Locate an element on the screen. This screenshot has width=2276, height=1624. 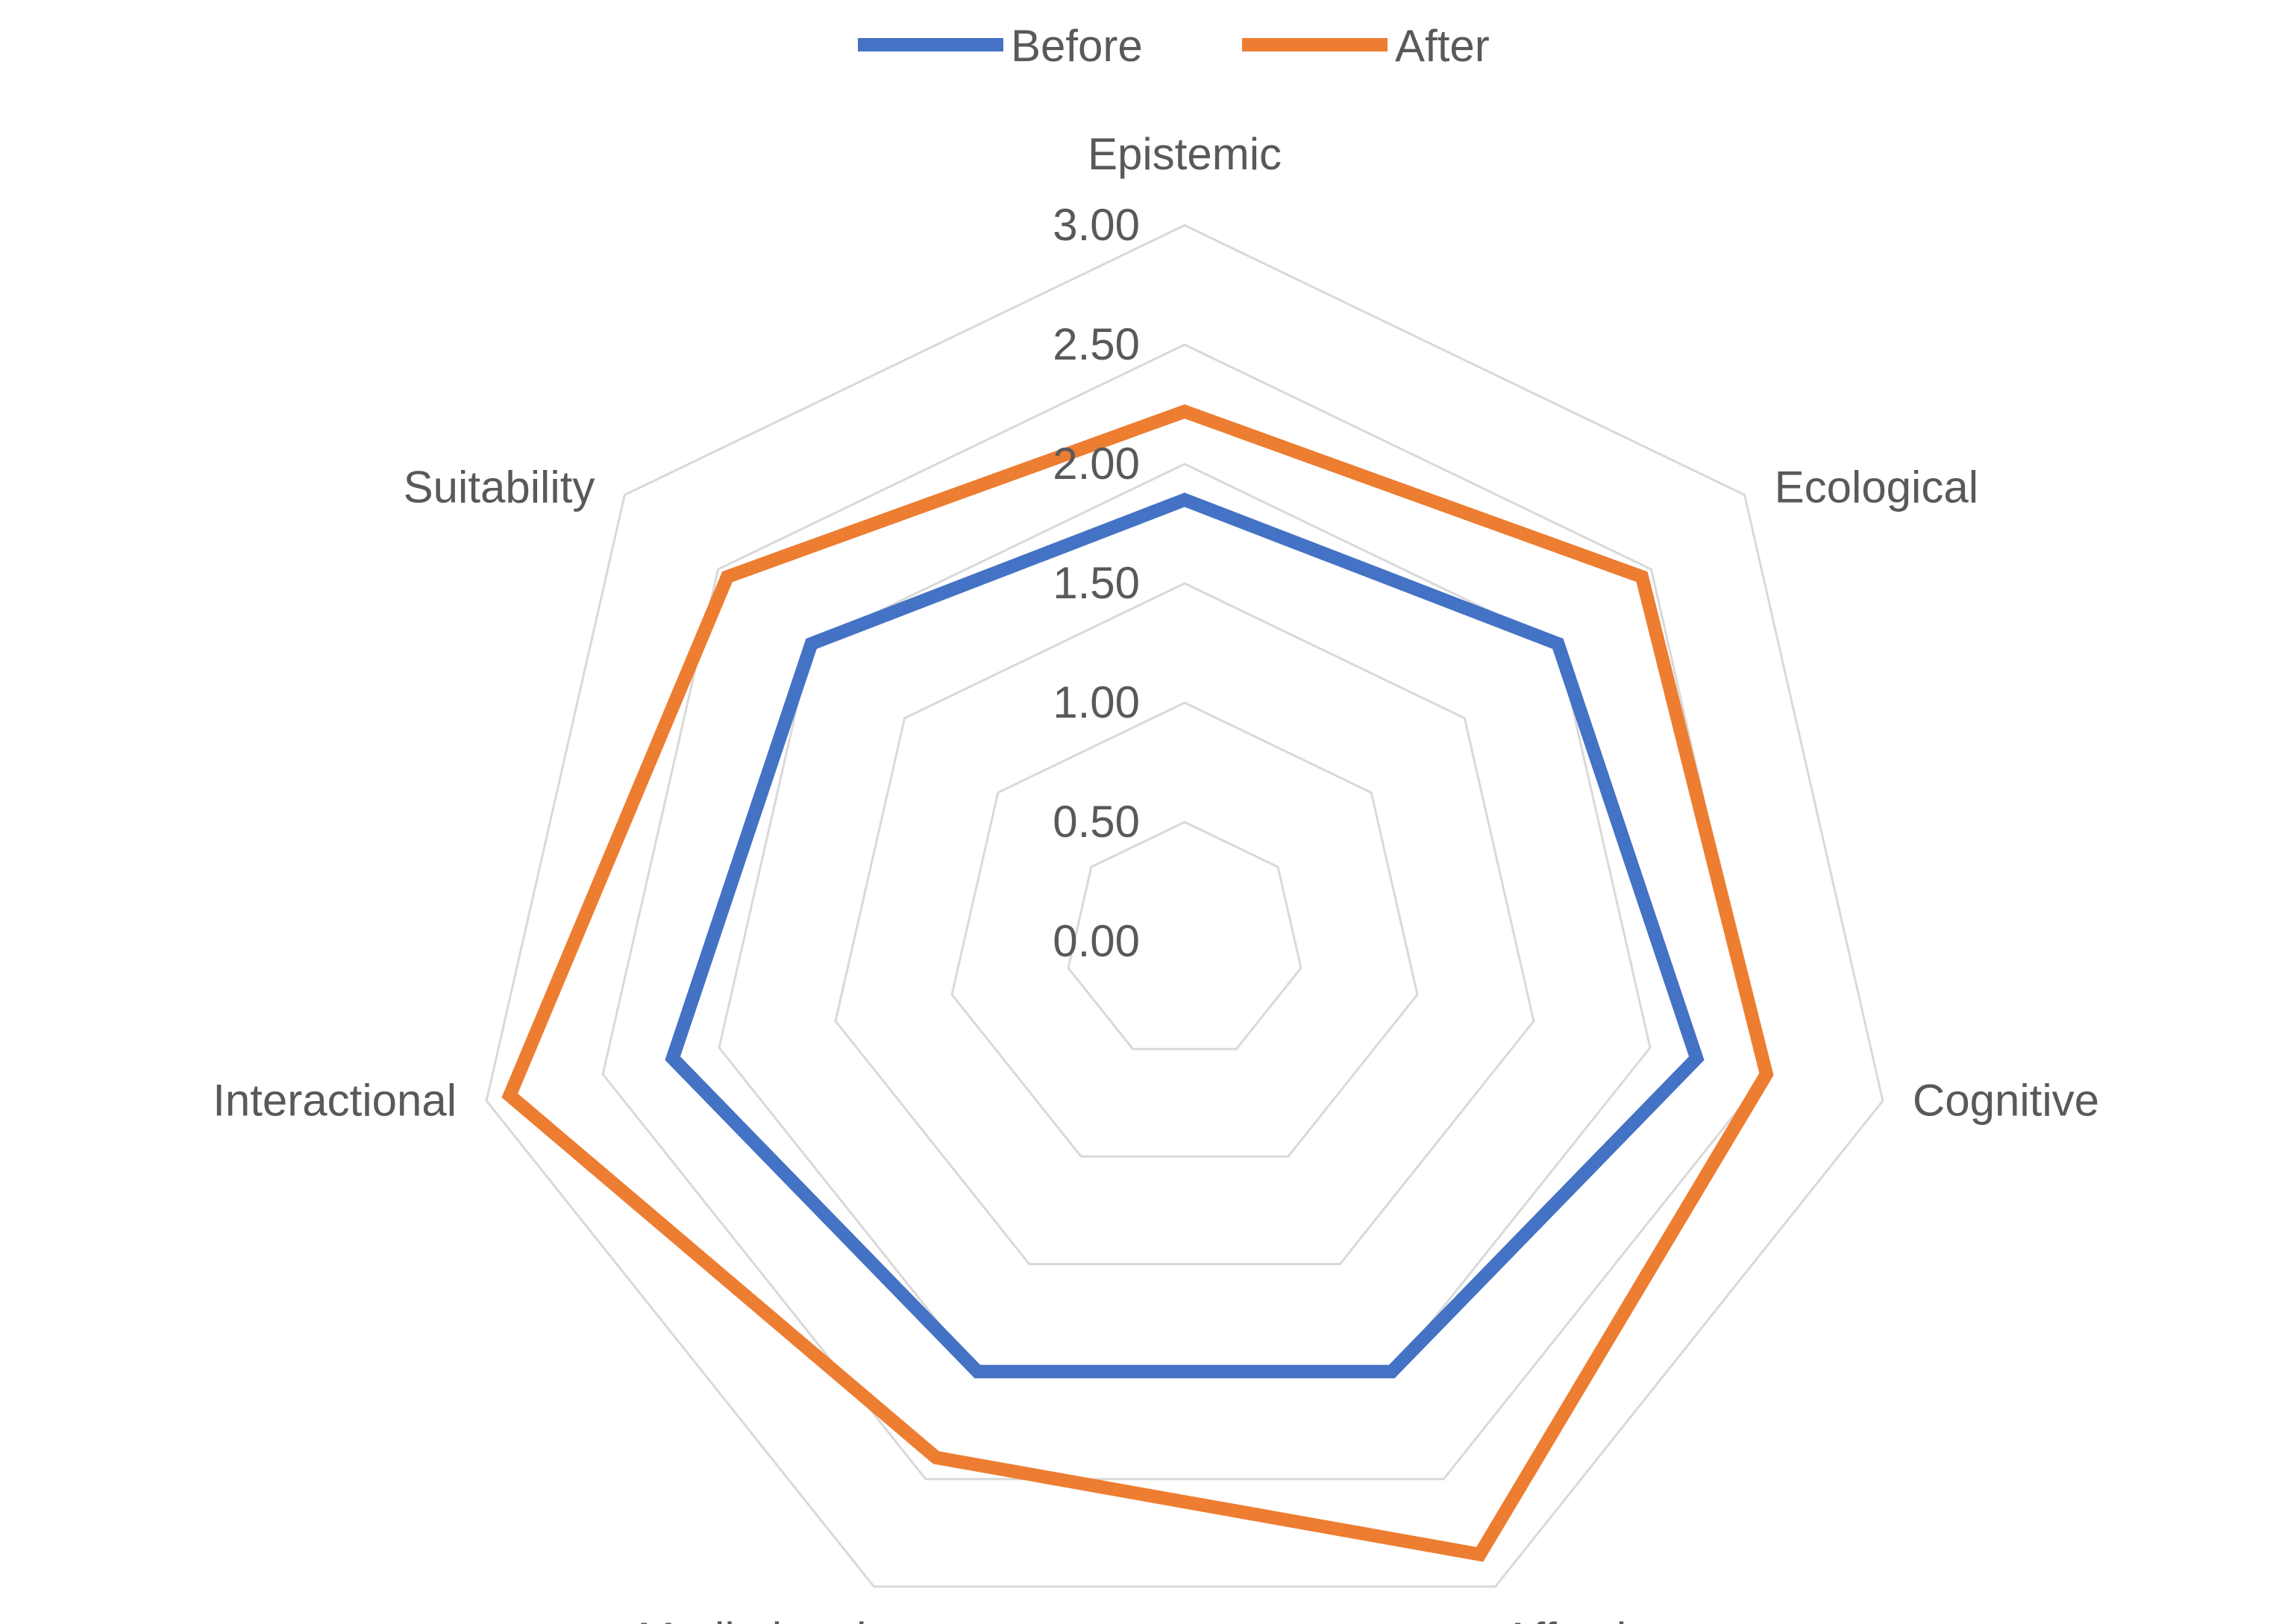
grid-ring-1.50 is located at coordinates (1184, 923).